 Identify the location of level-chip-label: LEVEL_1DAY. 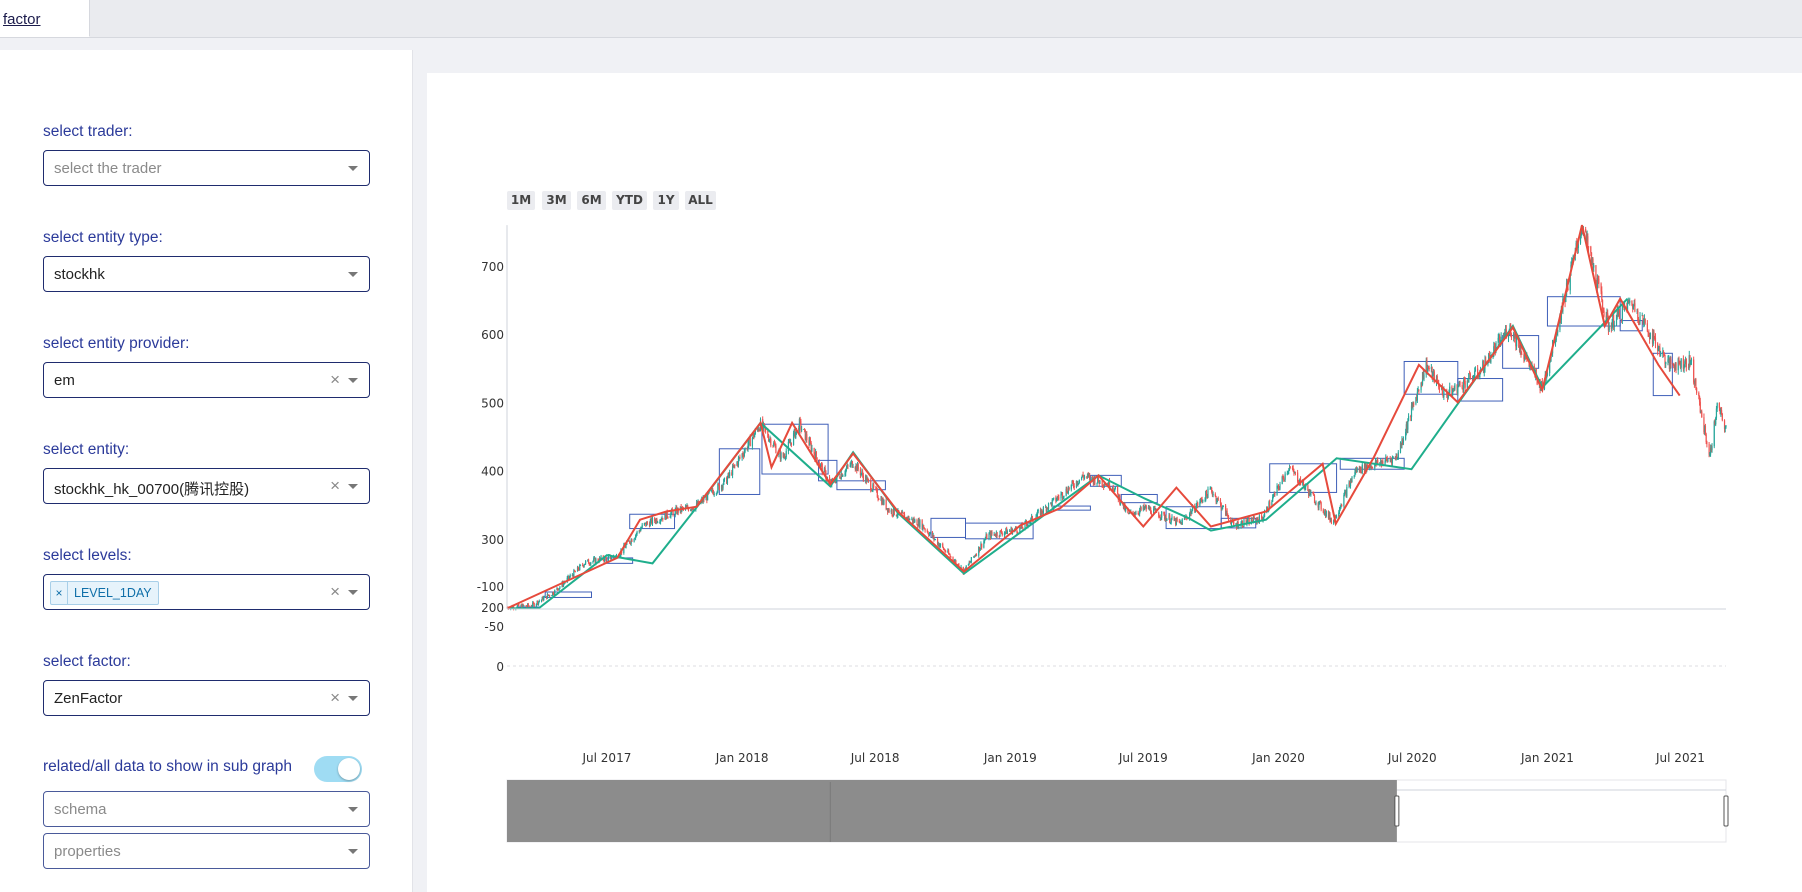
(113, 593).